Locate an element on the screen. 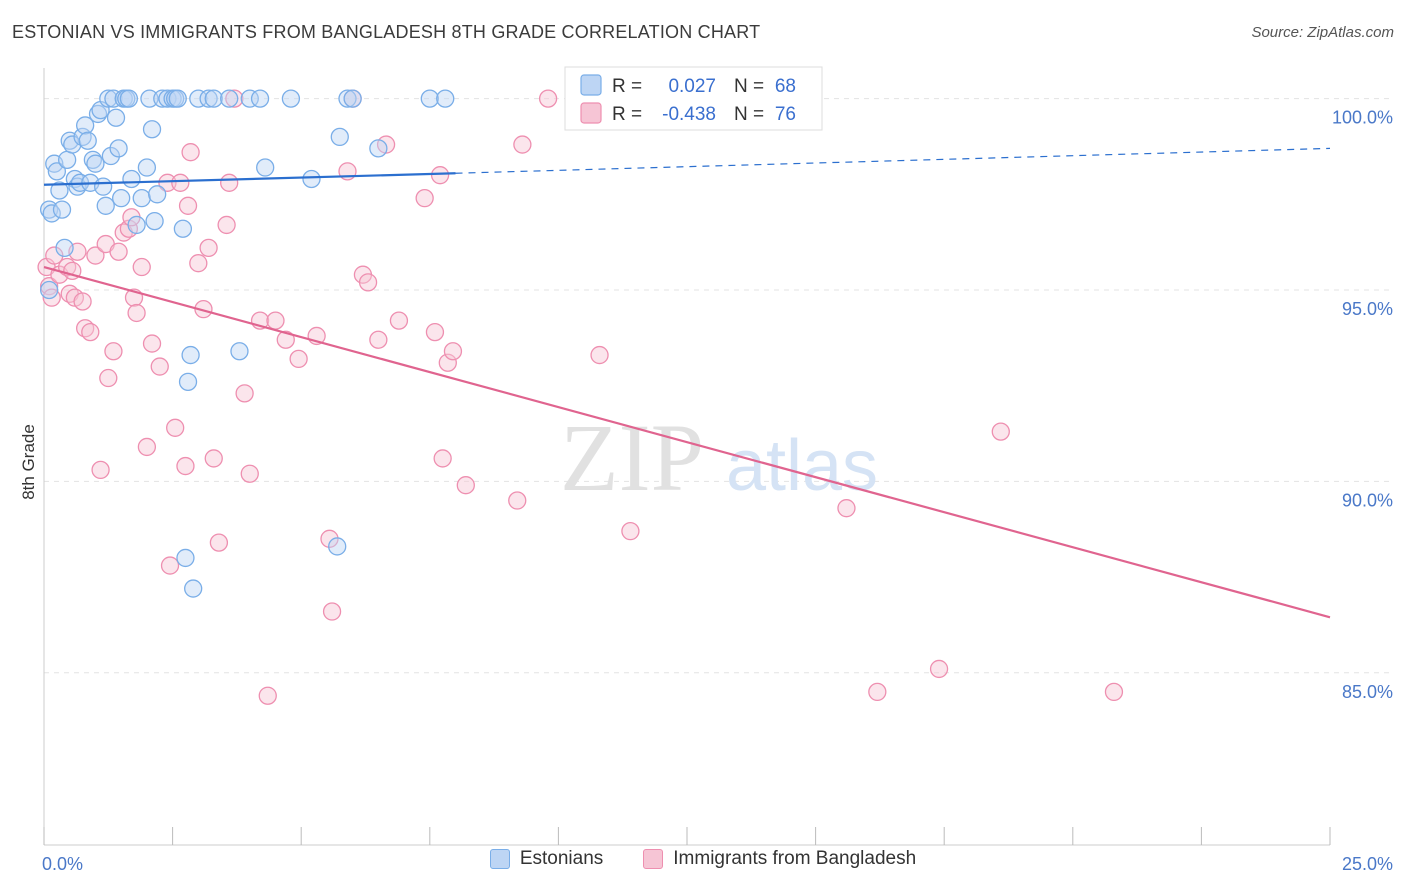 The width and height of the screenshot is (1406, 892). watermark: ZIP atlas is located at coordinates (719, 457).